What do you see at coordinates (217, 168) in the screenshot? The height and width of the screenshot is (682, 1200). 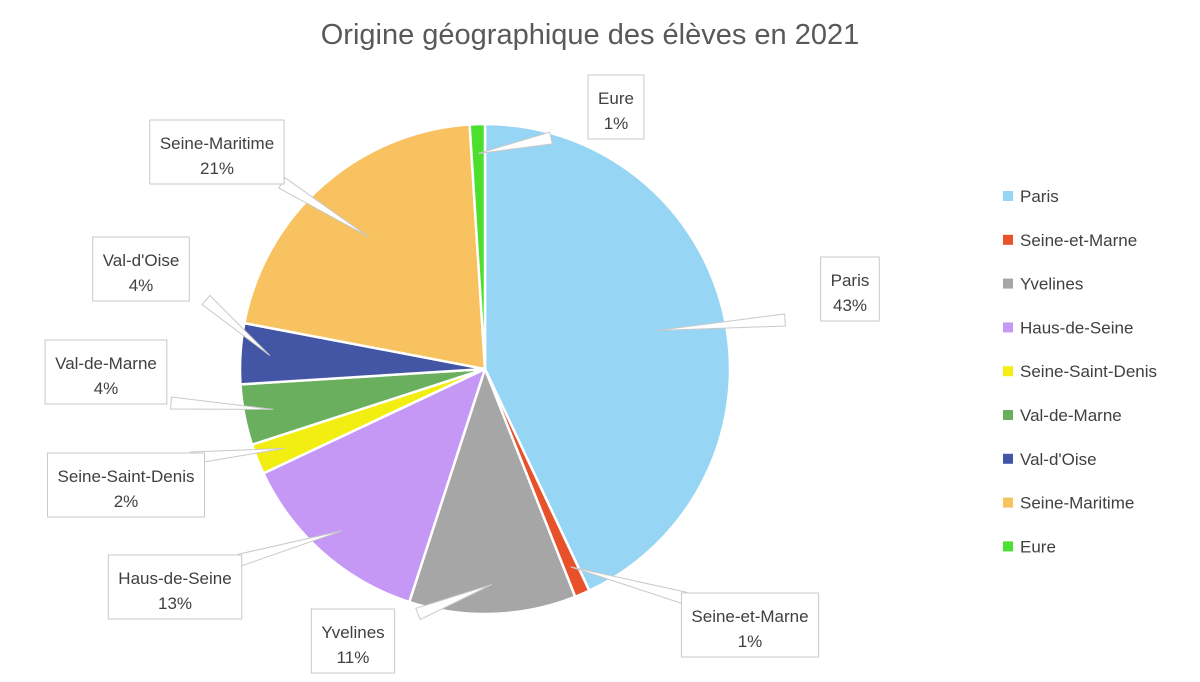 I see `data-label-value: 21%` at bounding box center [217, 168].